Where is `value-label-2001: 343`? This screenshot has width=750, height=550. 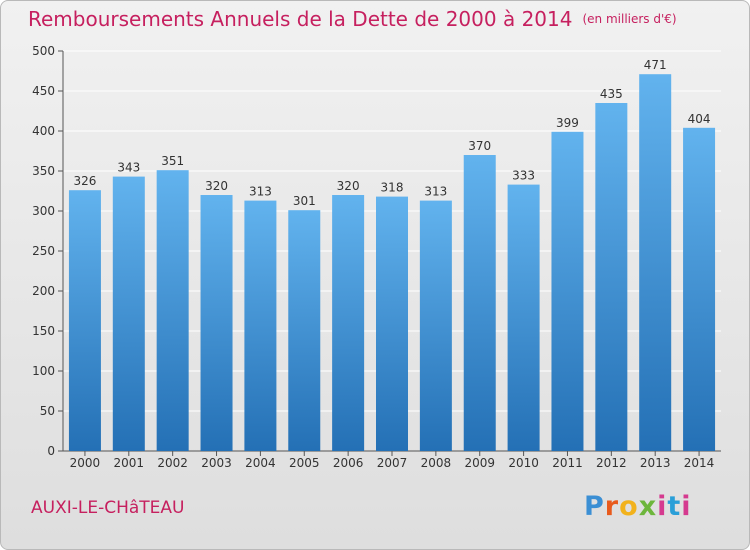
value-label-2001: 343 is located at coordinates (128, 168).